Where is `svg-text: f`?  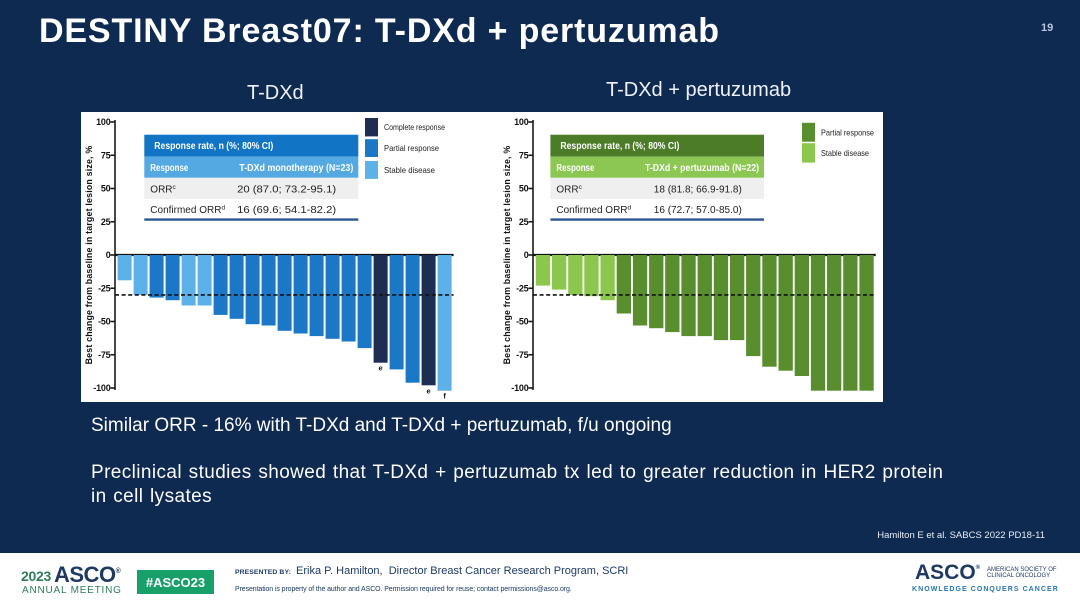 svg-text: f is located at coordinates (444, 396).